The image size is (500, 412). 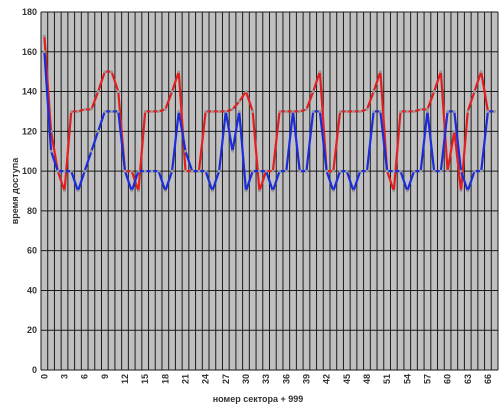 I want to click on x-tick-label: 48, so click(x=367, y=379).